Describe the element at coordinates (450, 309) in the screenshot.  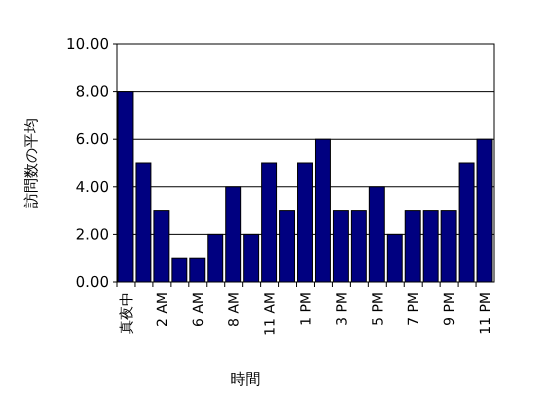
I see `x-tick-label: 9 PM` at that location.